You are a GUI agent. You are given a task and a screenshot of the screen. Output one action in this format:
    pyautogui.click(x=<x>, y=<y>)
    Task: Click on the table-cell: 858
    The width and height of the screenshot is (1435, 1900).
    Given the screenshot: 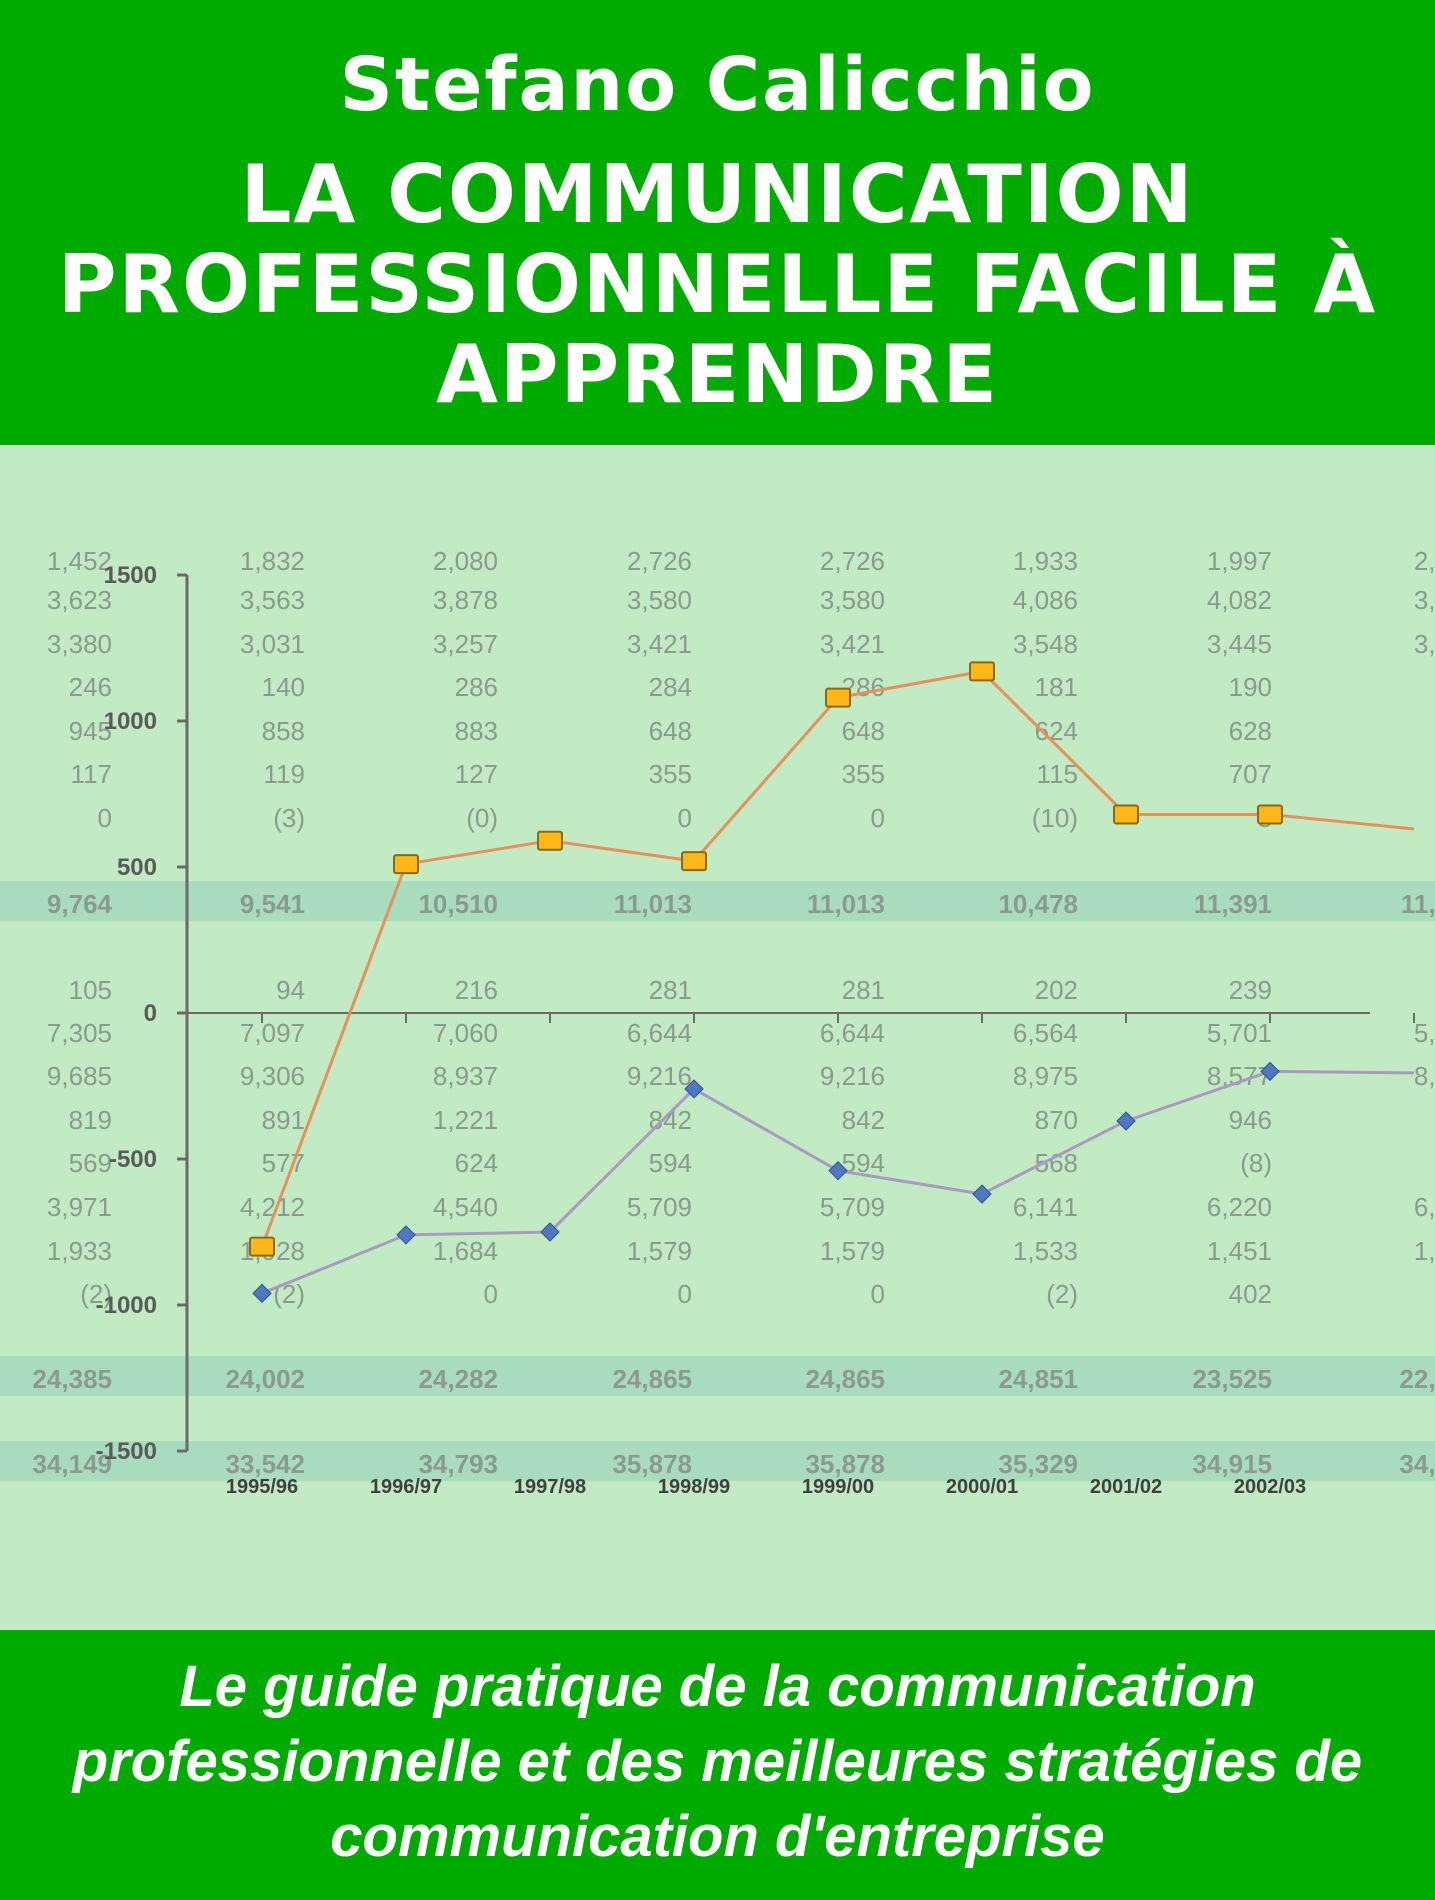 What is the action you would take?
    pyautogui.click(x=283, y=731)
    